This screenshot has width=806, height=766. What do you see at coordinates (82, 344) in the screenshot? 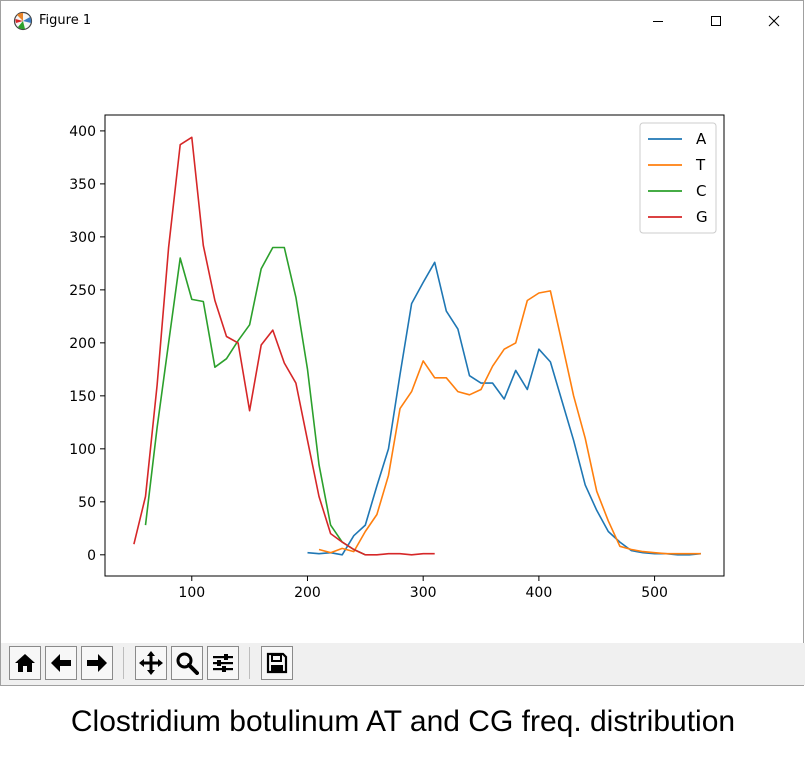
I see `y-tick-label: 200` at bounding box center [82, 344].